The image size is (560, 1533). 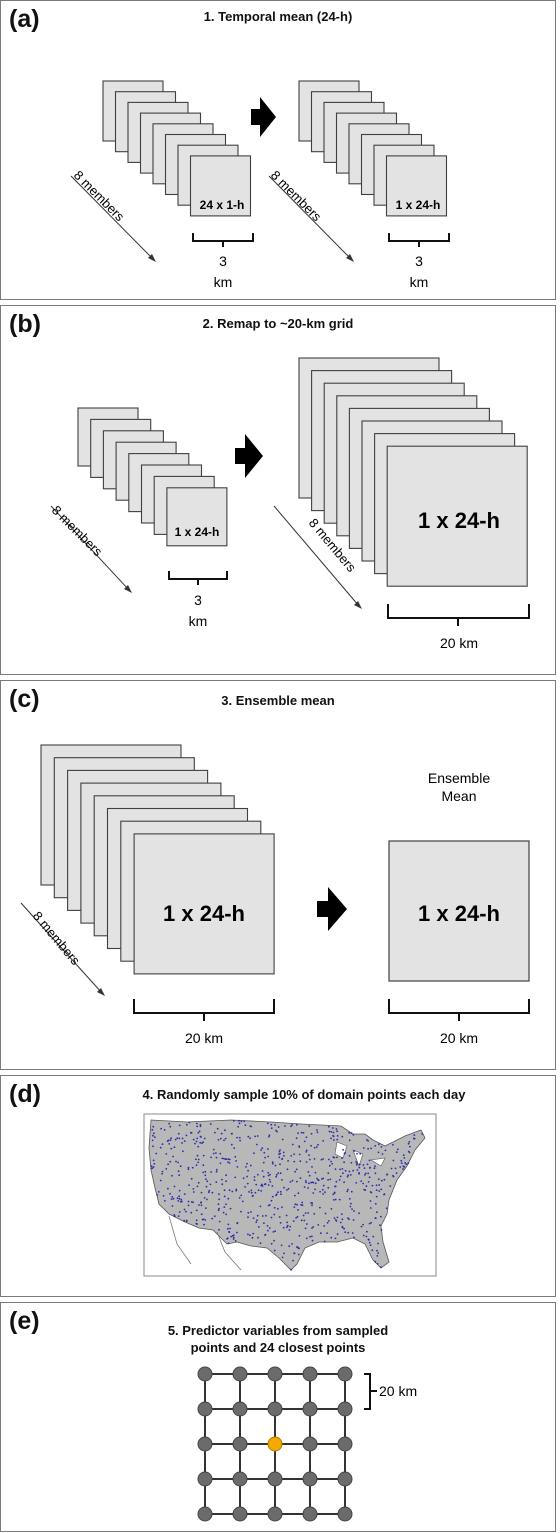 What do you see at coordinates (459, 1010) in the screenshot?
I see `scale-bracket` at bounding box center [459, 1010].